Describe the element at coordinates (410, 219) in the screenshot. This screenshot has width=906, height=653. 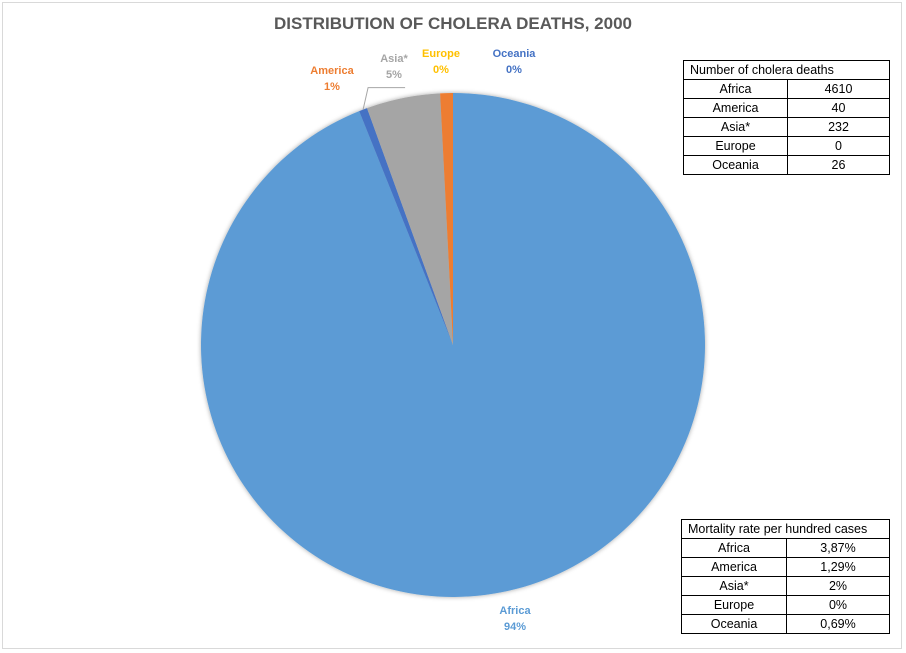
I see `pie-slice-asia` at that location.